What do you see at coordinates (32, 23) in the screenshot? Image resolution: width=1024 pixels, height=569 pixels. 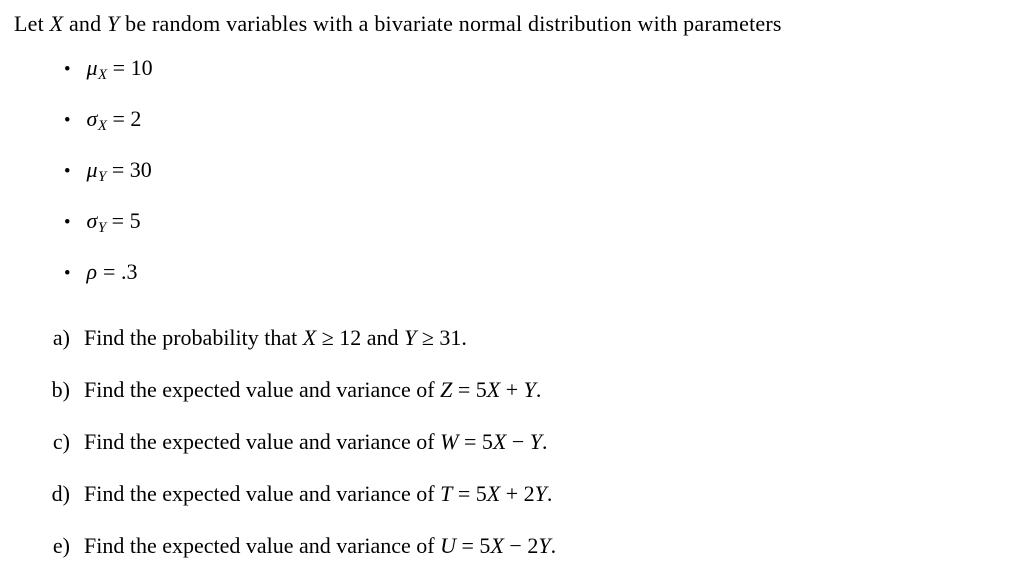 I see `intro-text-1: Let` at bounding box center [32, 23].